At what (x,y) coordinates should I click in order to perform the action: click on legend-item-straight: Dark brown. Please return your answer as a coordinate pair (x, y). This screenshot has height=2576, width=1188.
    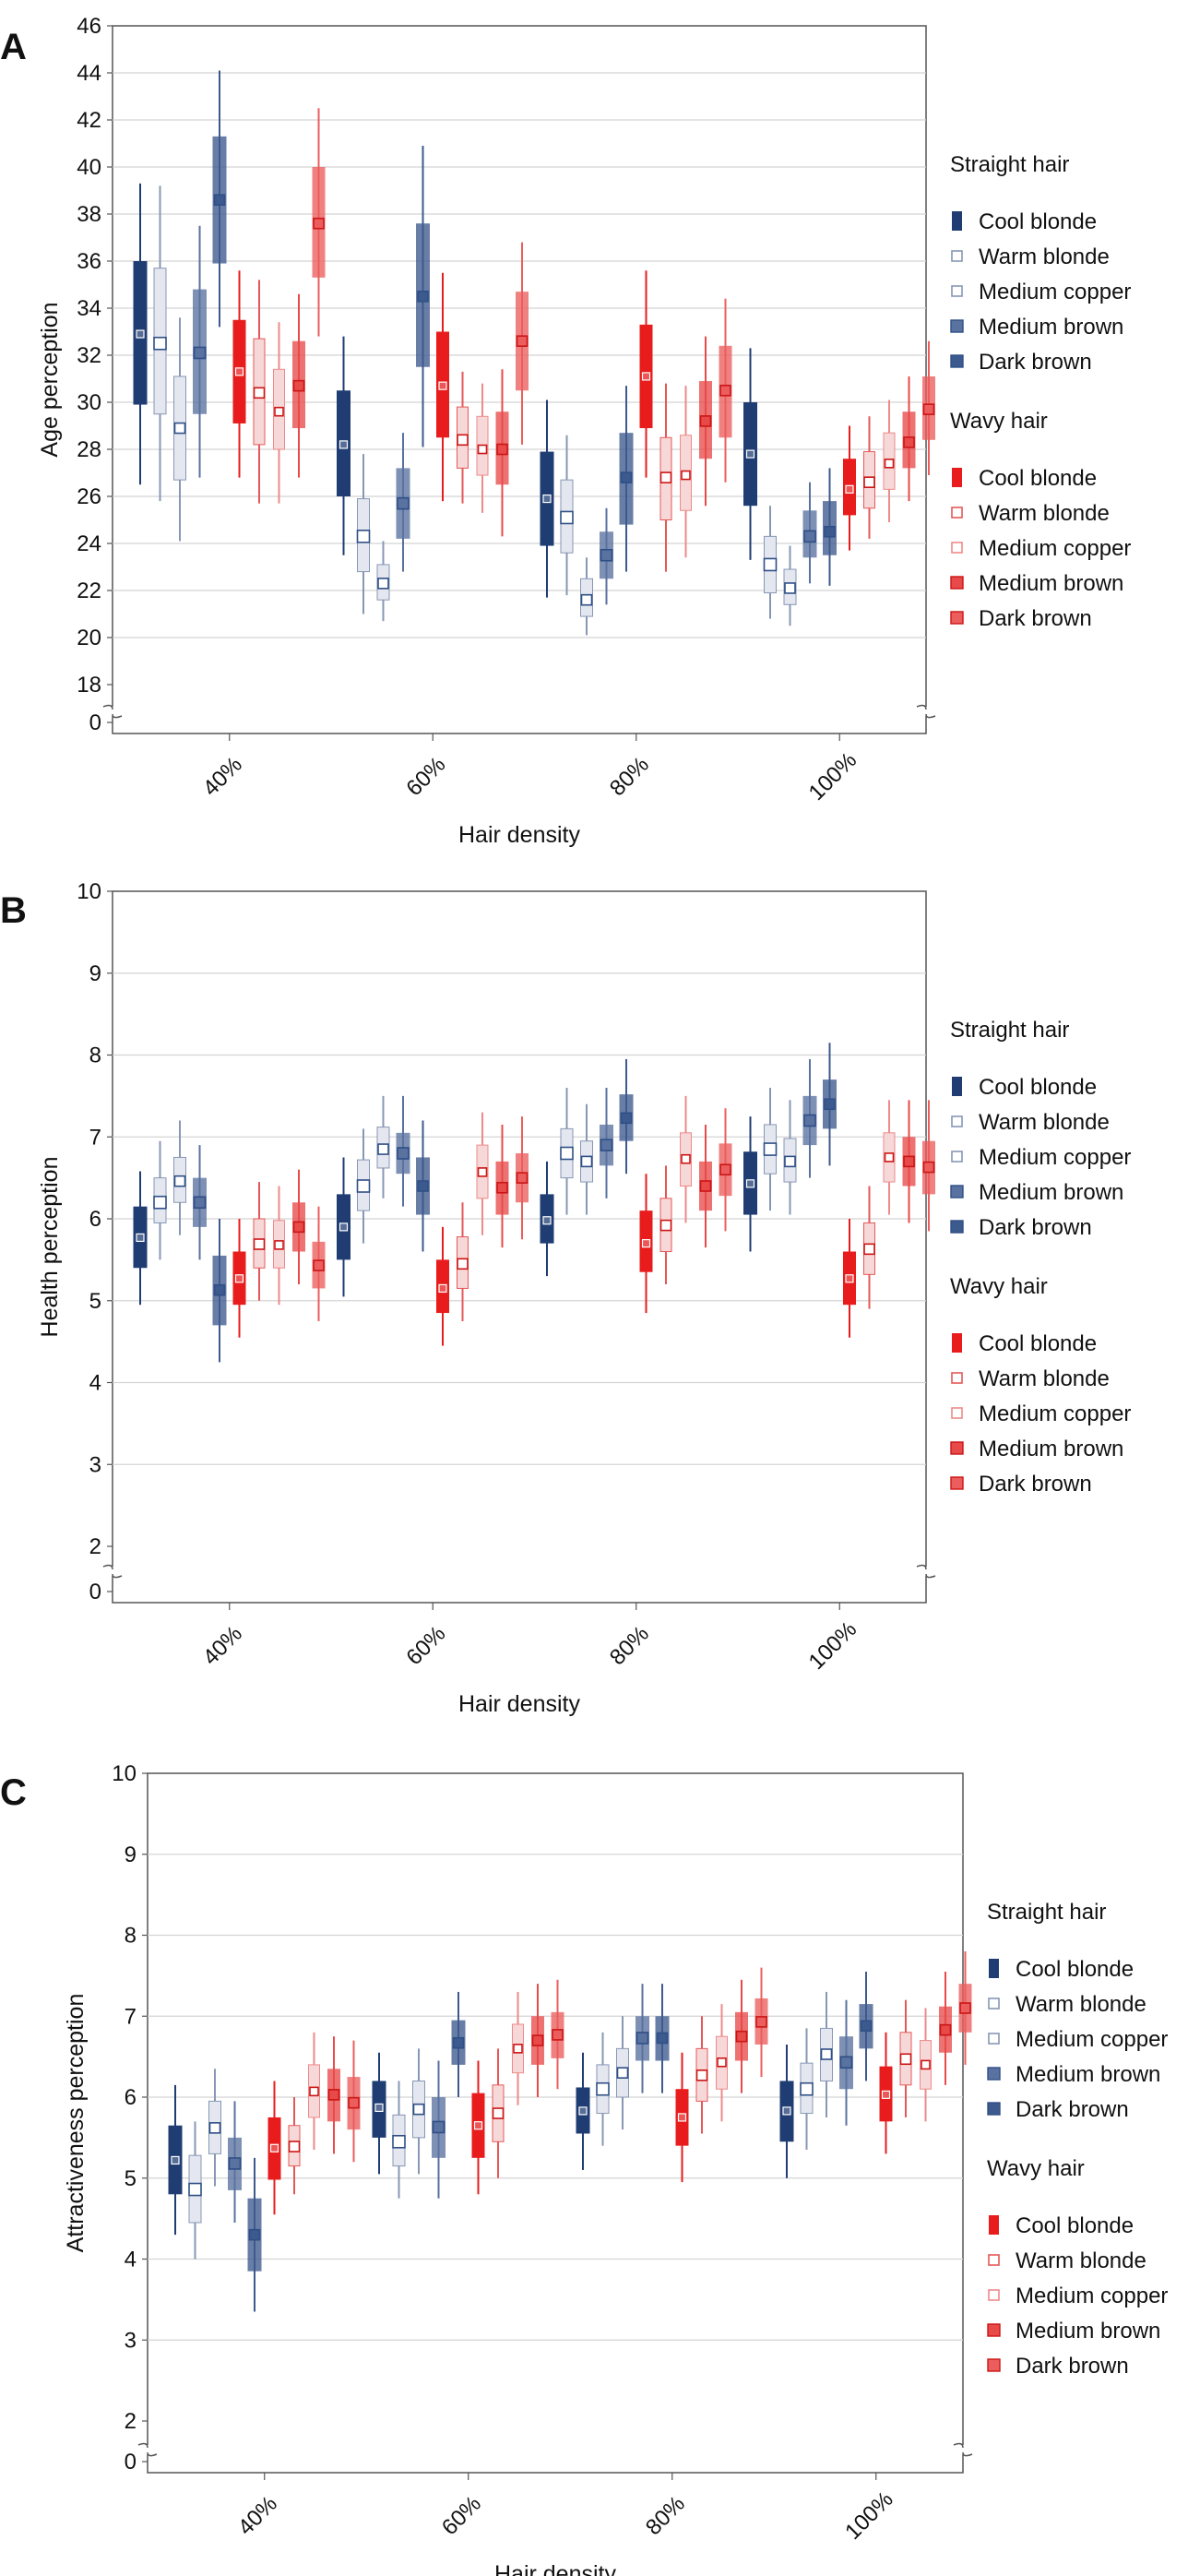
    Looking at the image, I should click on (1021, 362).